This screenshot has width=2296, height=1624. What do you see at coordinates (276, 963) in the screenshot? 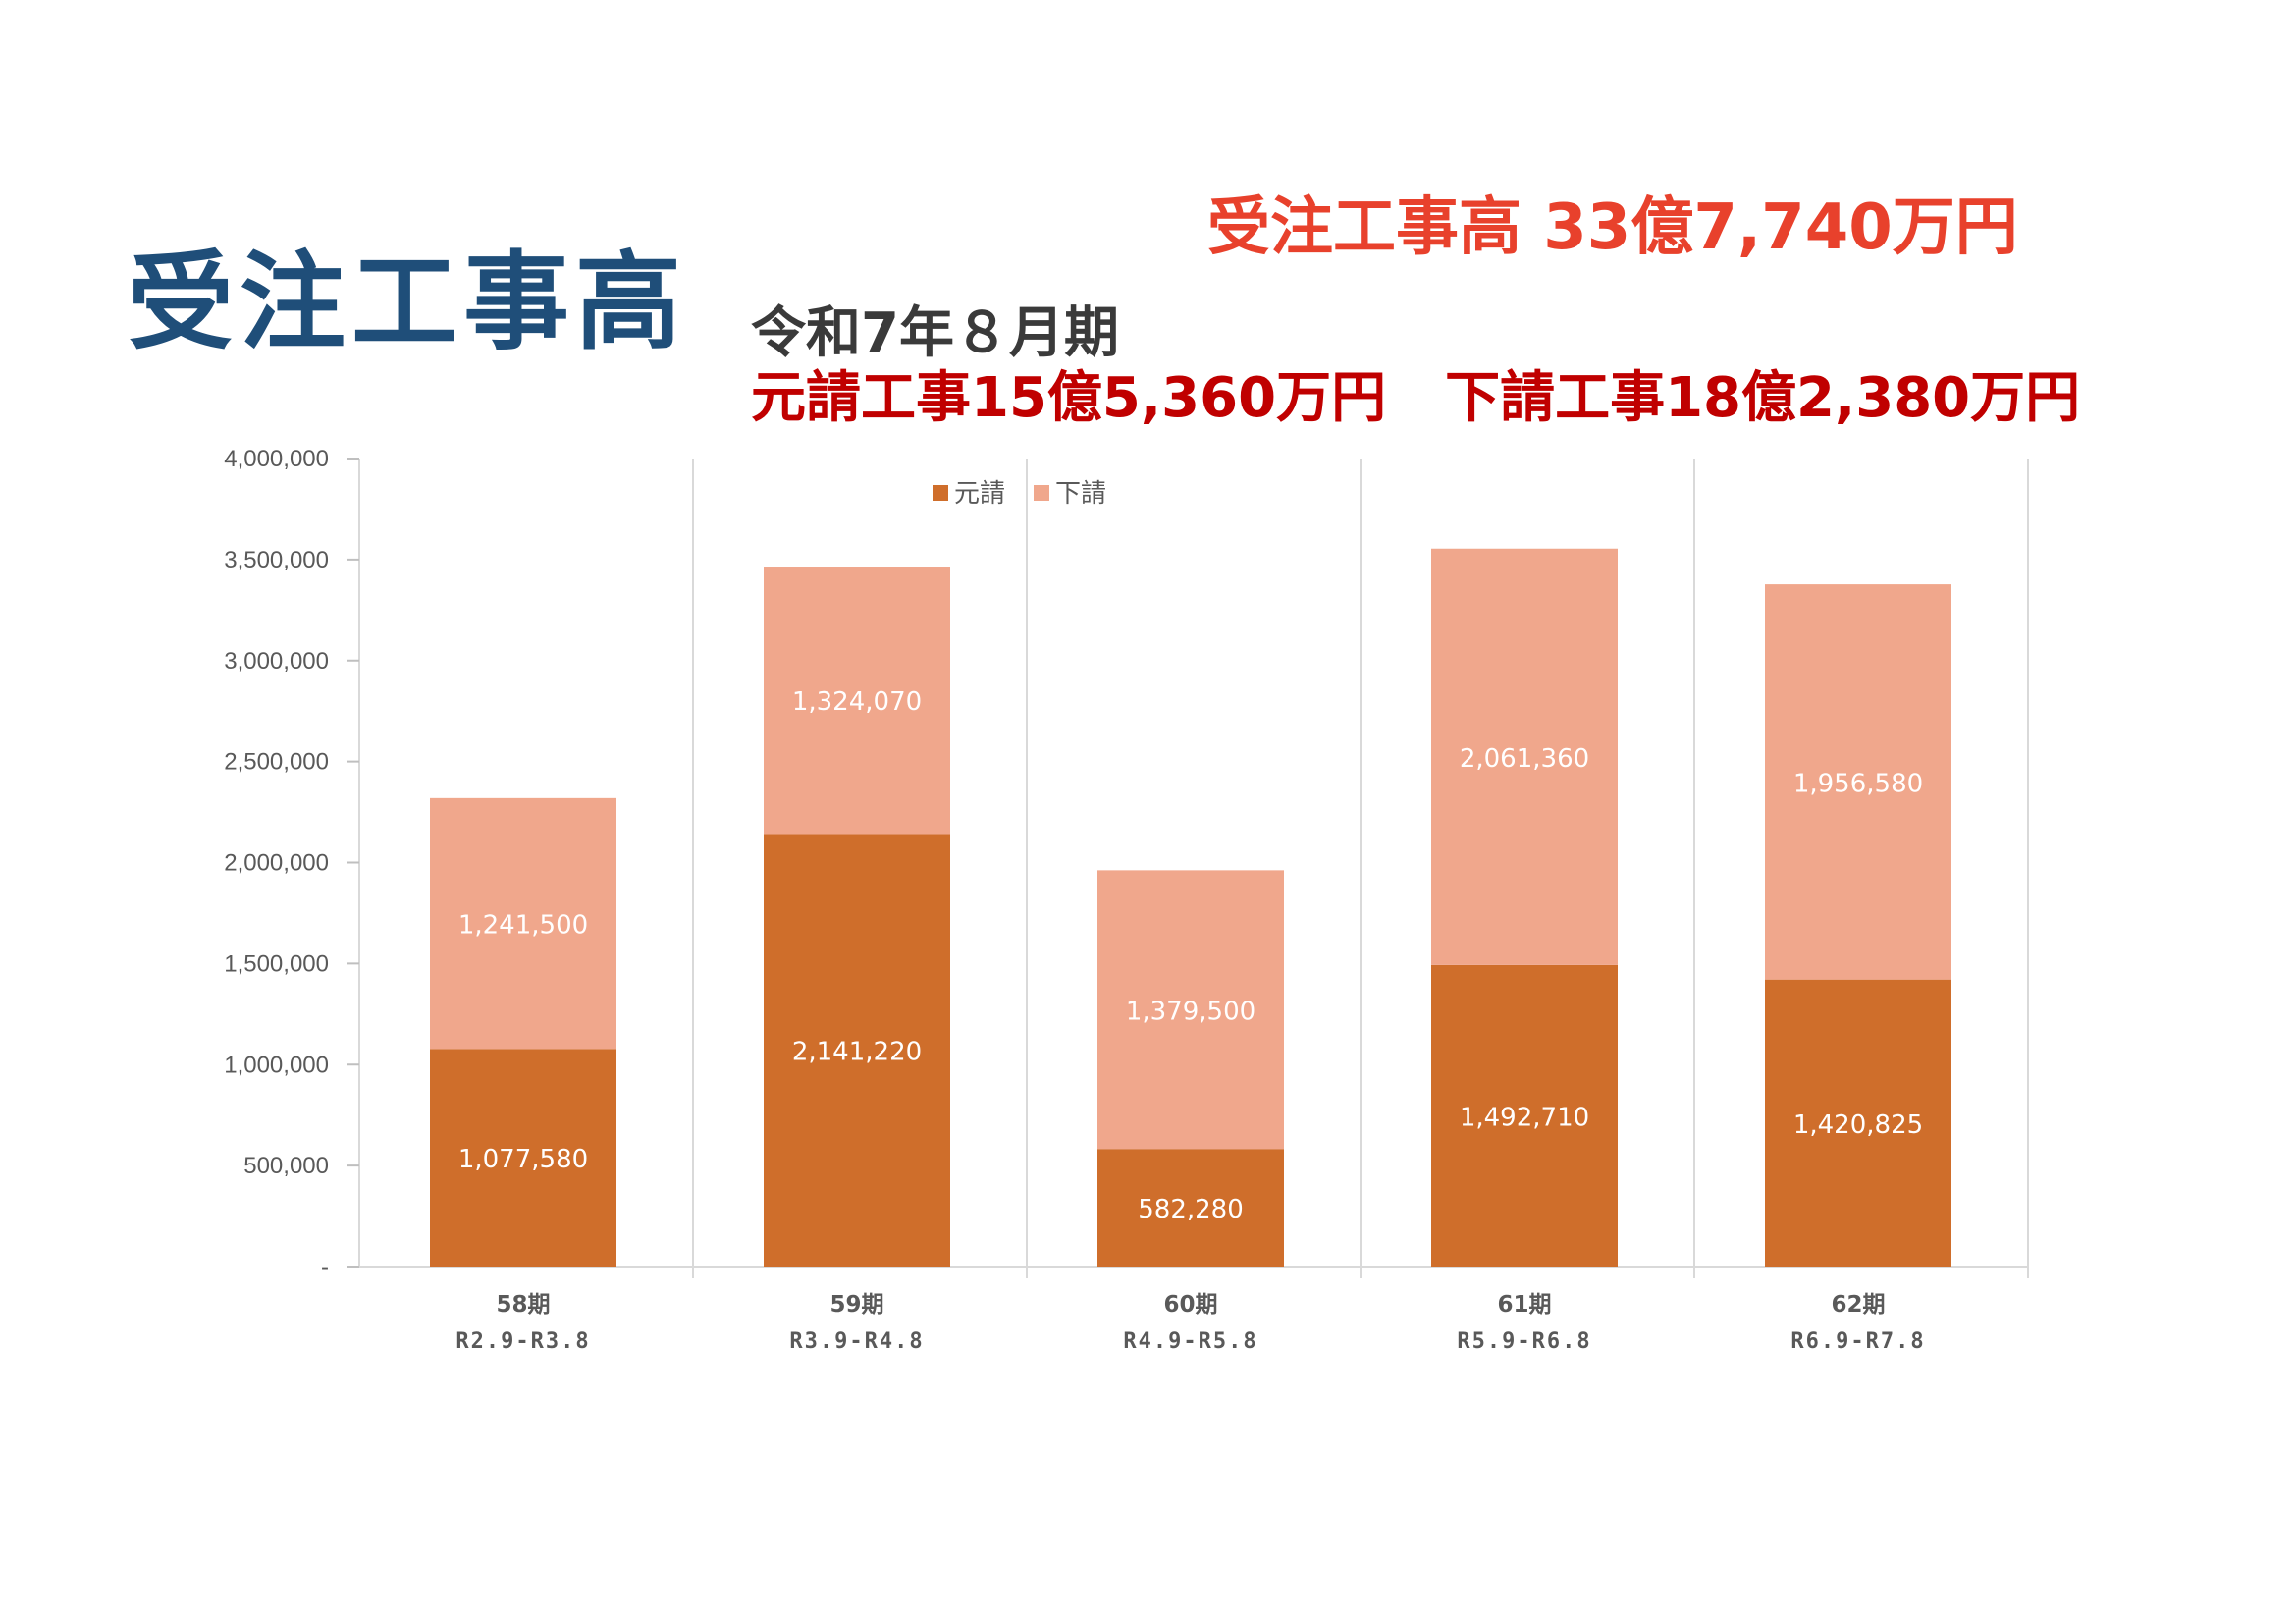
I see `y-tick-label: 1,500,000` at bounding box center [276, 963].